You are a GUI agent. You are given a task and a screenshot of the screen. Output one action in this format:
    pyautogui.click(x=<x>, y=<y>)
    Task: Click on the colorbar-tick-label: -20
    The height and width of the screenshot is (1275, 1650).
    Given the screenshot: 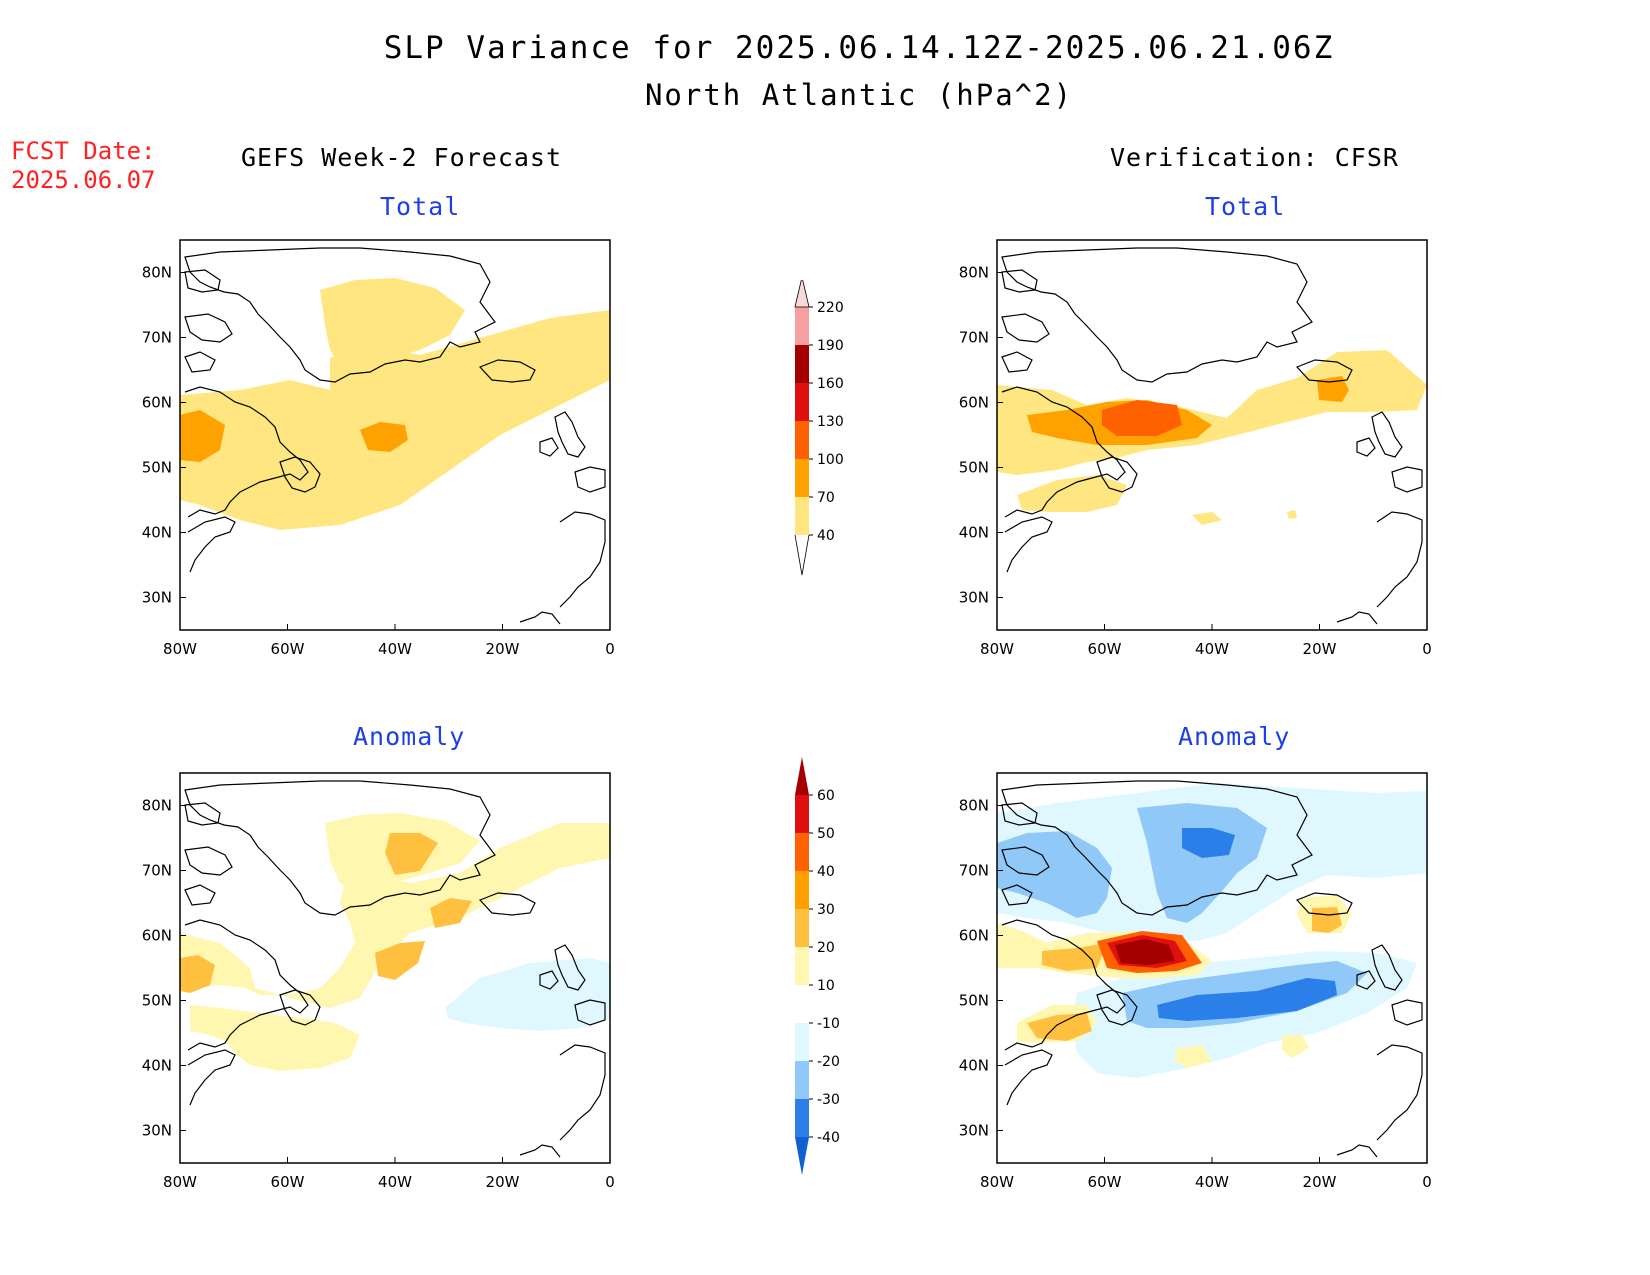 What is the action you would take?
    pyautogui.click(x=828, y=1062)
    